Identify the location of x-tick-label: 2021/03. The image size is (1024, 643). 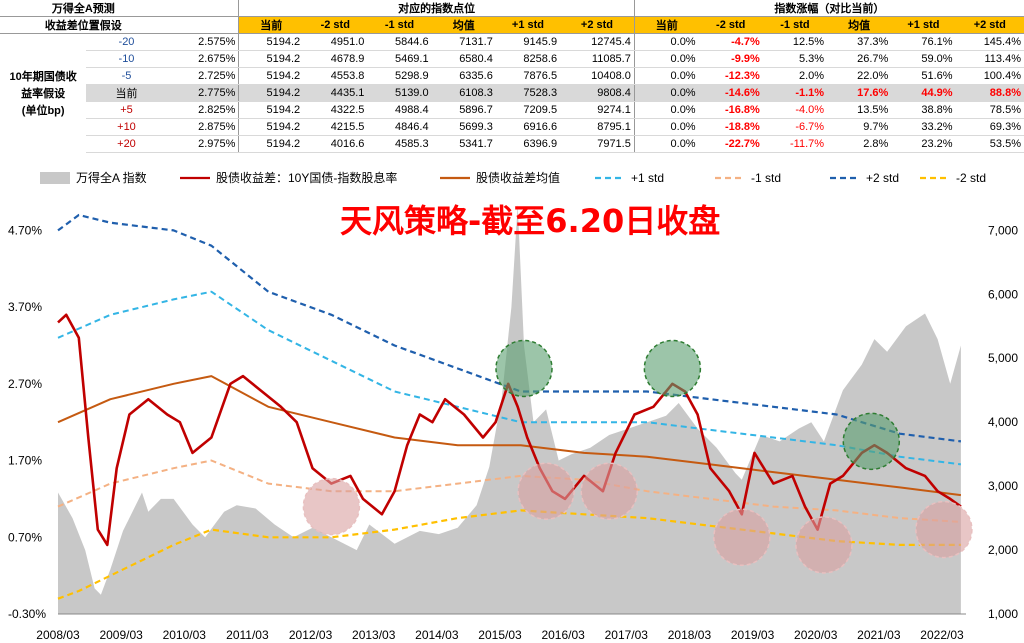
(879, 635).